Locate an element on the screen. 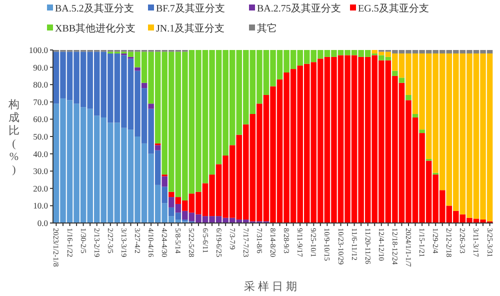 This screenshot has height=296, width=500. legend-label: JN.1及其亚分支 is located at coordinates (190, 28).